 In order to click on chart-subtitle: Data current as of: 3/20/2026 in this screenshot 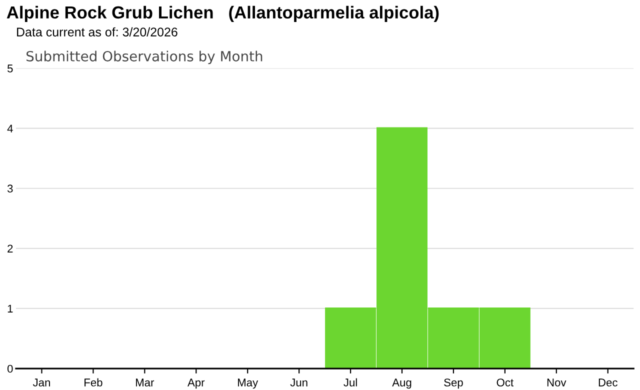, I will do `click(97, 31)`.